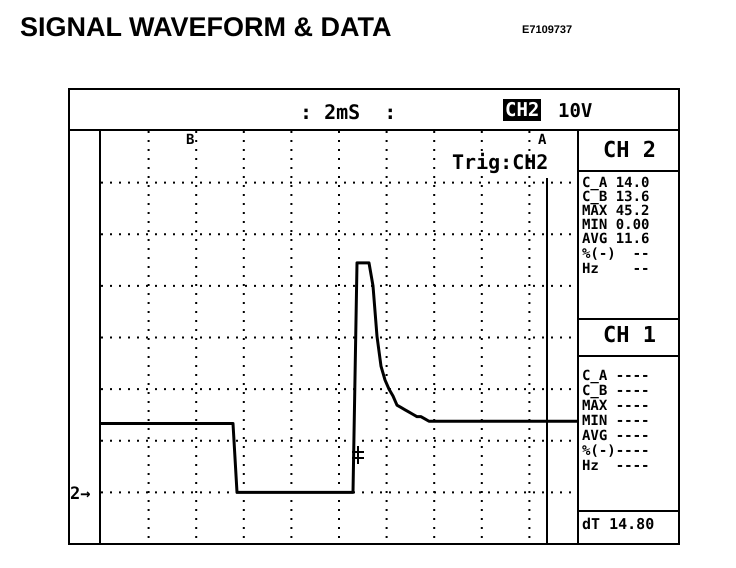 Image resolution: width=736 pixels, height=568 pixels. Describe the element at coordinates (348, 112) in the screenshot. I see `text: : 2mS :` at that location.